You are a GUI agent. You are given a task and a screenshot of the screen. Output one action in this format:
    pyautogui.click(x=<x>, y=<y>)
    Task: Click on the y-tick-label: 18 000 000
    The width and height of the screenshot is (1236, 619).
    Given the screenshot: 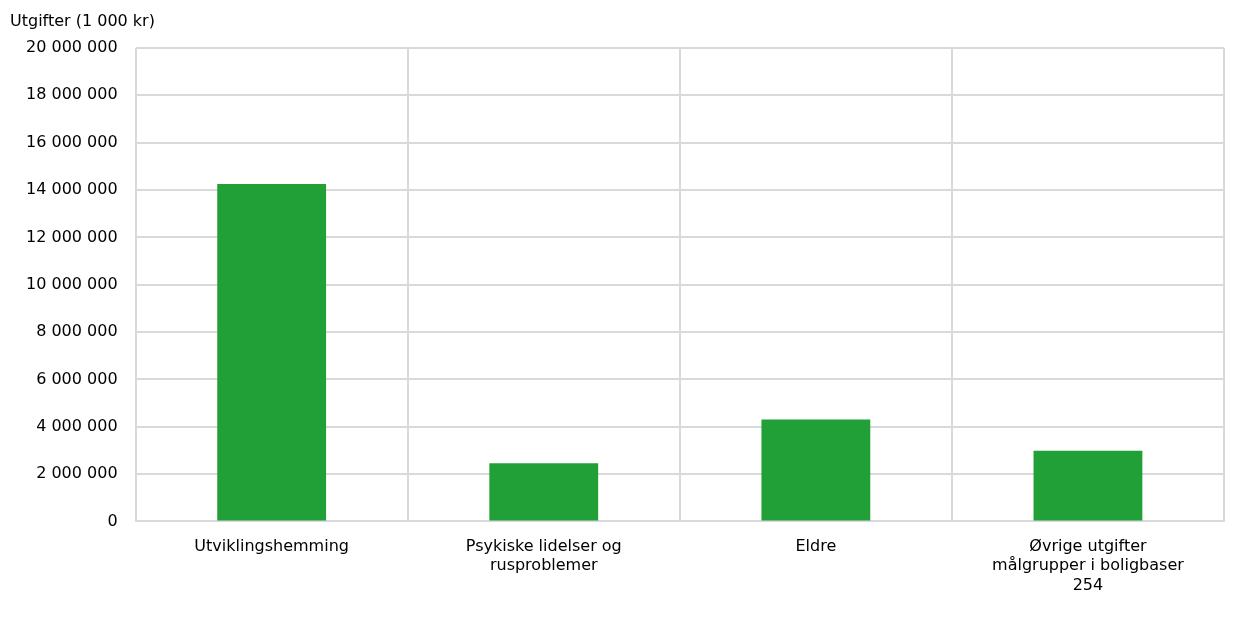 What is the action you would take?
    pyautogui.click(x=72, y=94)
    